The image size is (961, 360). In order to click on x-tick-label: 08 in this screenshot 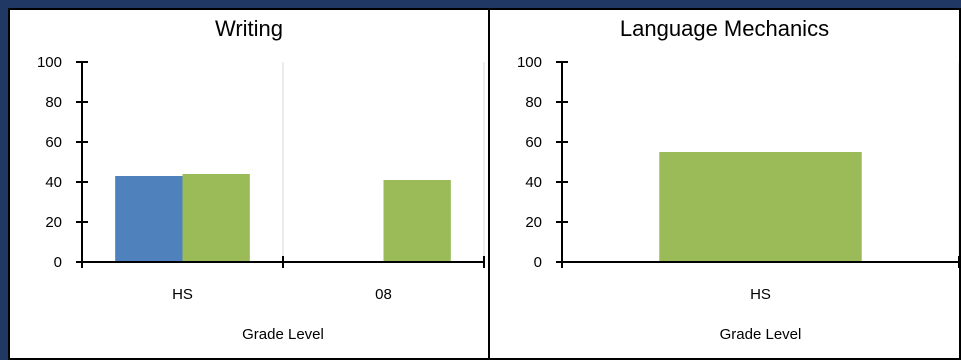, I will do `click(383, 294)`.